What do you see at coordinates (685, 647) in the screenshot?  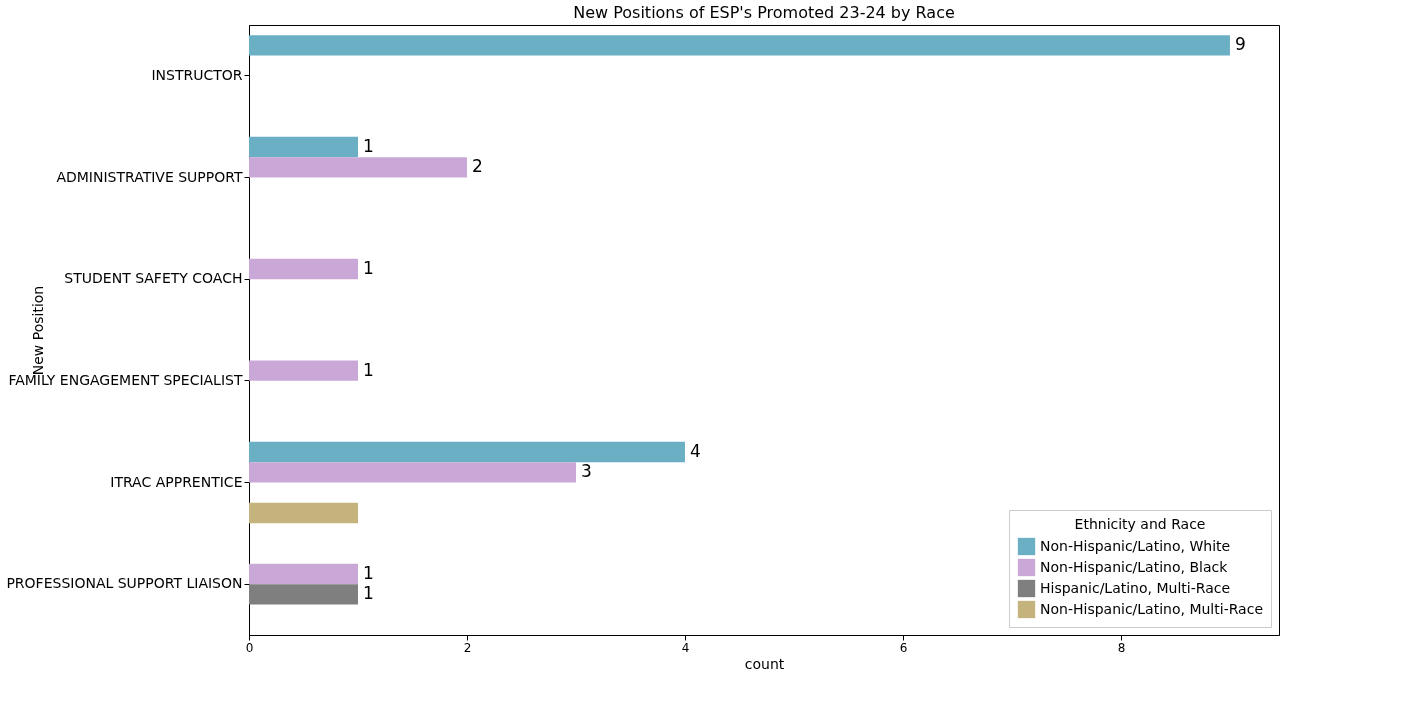 I see `x-tick-label: 4` at bounding box center [685, 647].